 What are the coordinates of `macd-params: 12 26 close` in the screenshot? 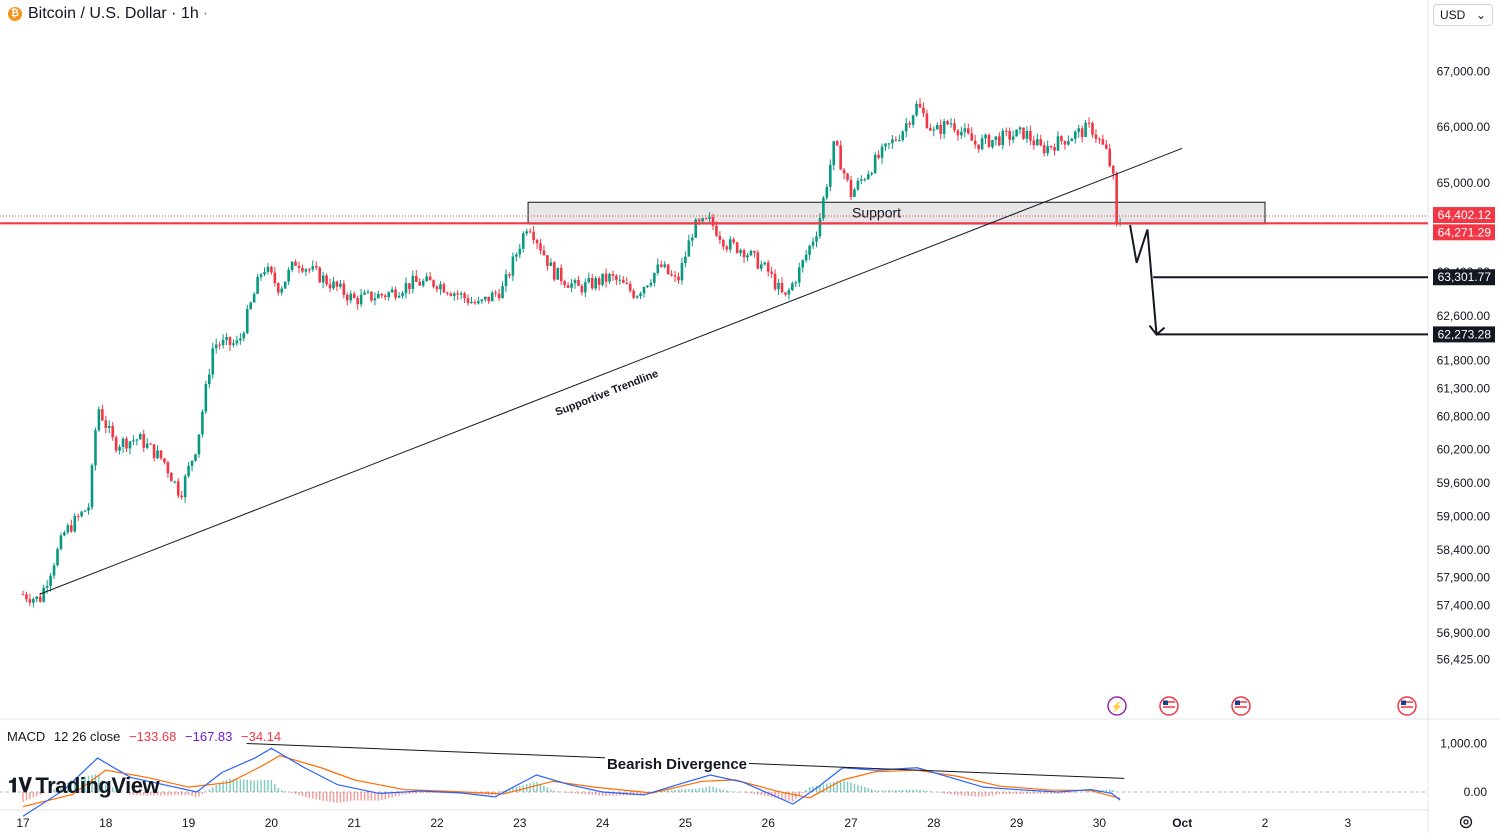 It's located at (87, 736).